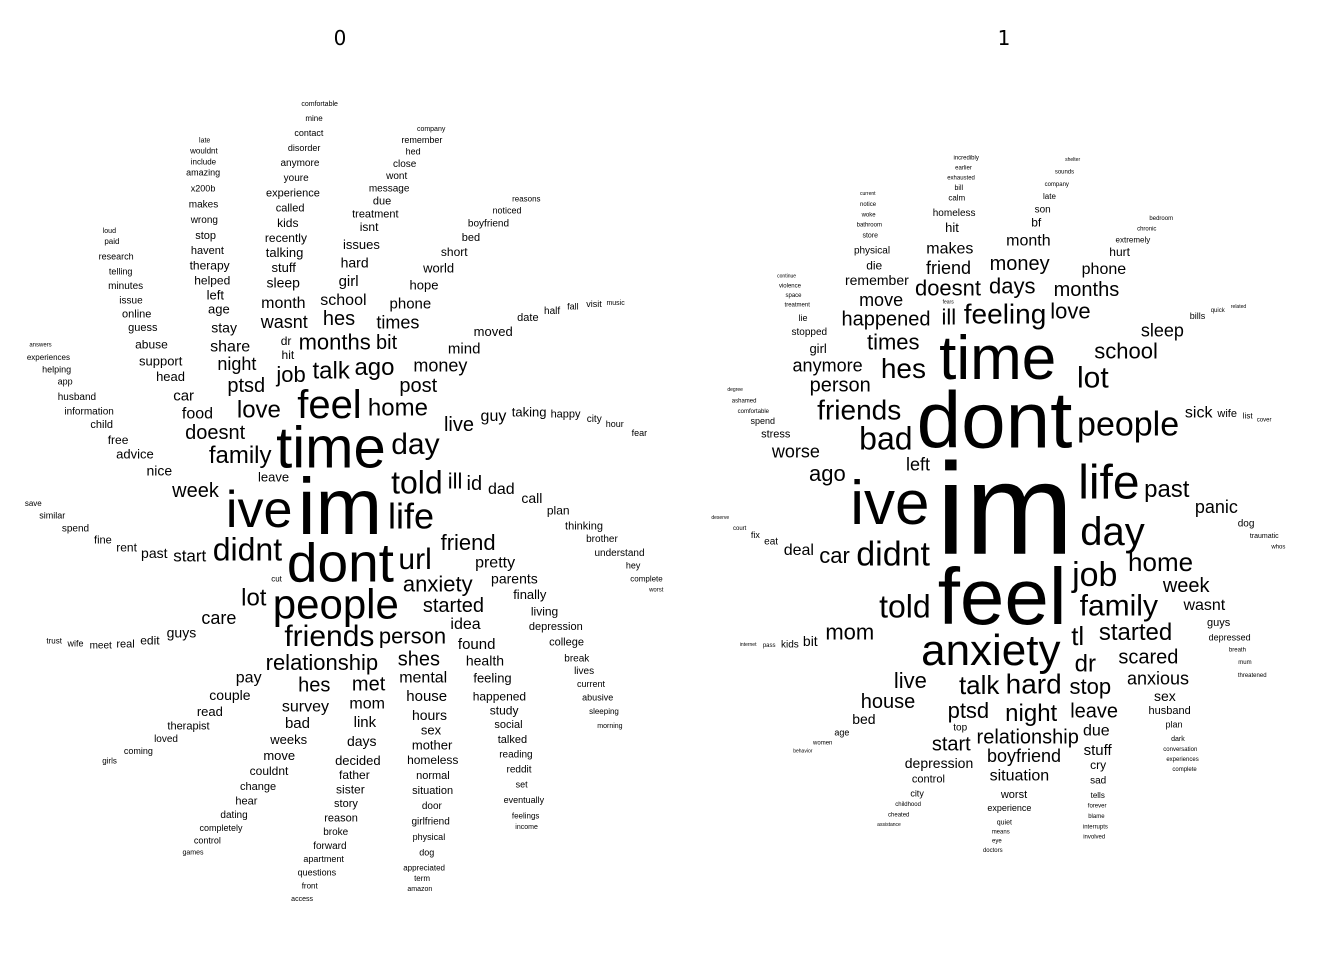 The image size is (1344, 960). I want to click on word-hed: hed, so click(413, 152).